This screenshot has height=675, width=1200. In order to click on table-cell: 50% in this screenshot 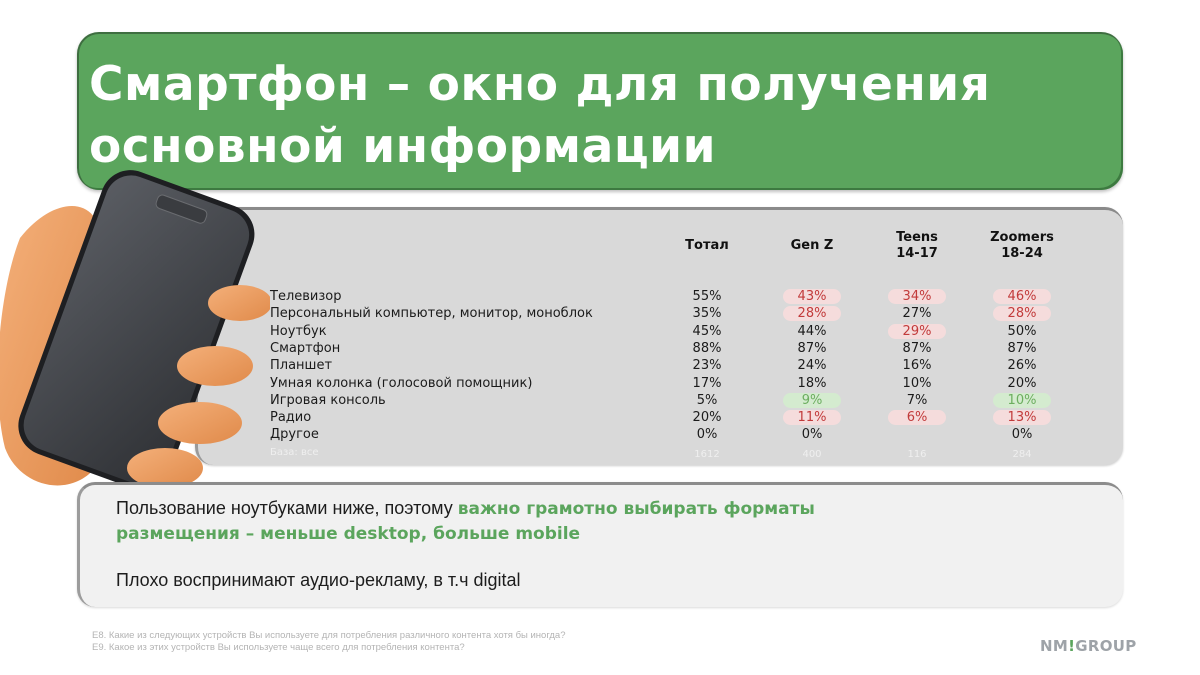, I will do `click(1022, 331)`.